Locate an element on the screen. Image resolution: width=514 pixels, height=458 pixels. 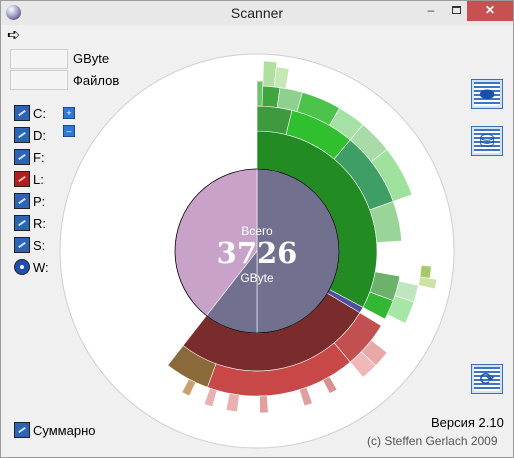
drive-label: W: is located at coordinates (41, 267).